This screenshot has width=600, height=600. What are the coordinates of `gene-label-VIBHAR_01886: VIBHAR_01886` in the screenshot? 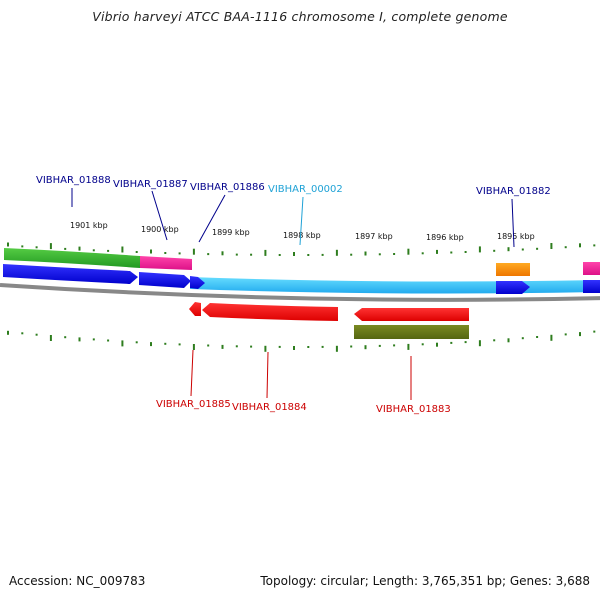 It's located at (227, 187).